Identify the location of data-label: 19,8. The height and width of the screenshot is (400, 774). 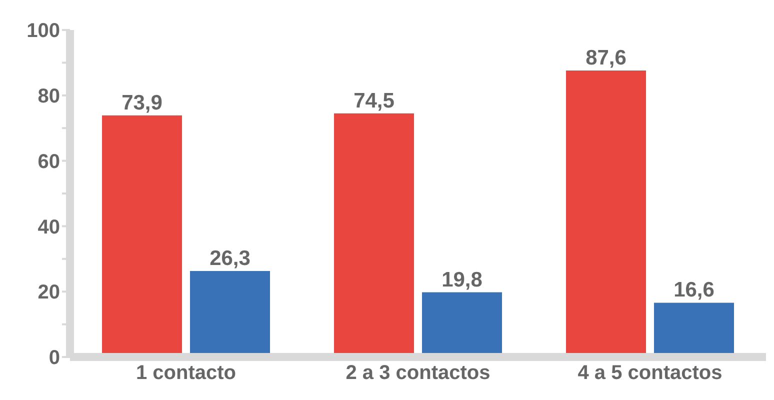
(462, 280).